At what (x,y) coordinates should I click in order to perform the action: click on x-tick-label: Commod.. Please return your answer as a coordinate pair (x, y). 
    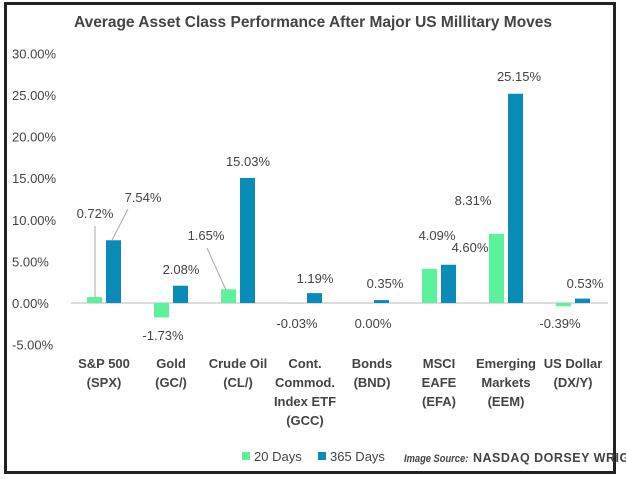
    Looking at the image, I should click on (305, 382).